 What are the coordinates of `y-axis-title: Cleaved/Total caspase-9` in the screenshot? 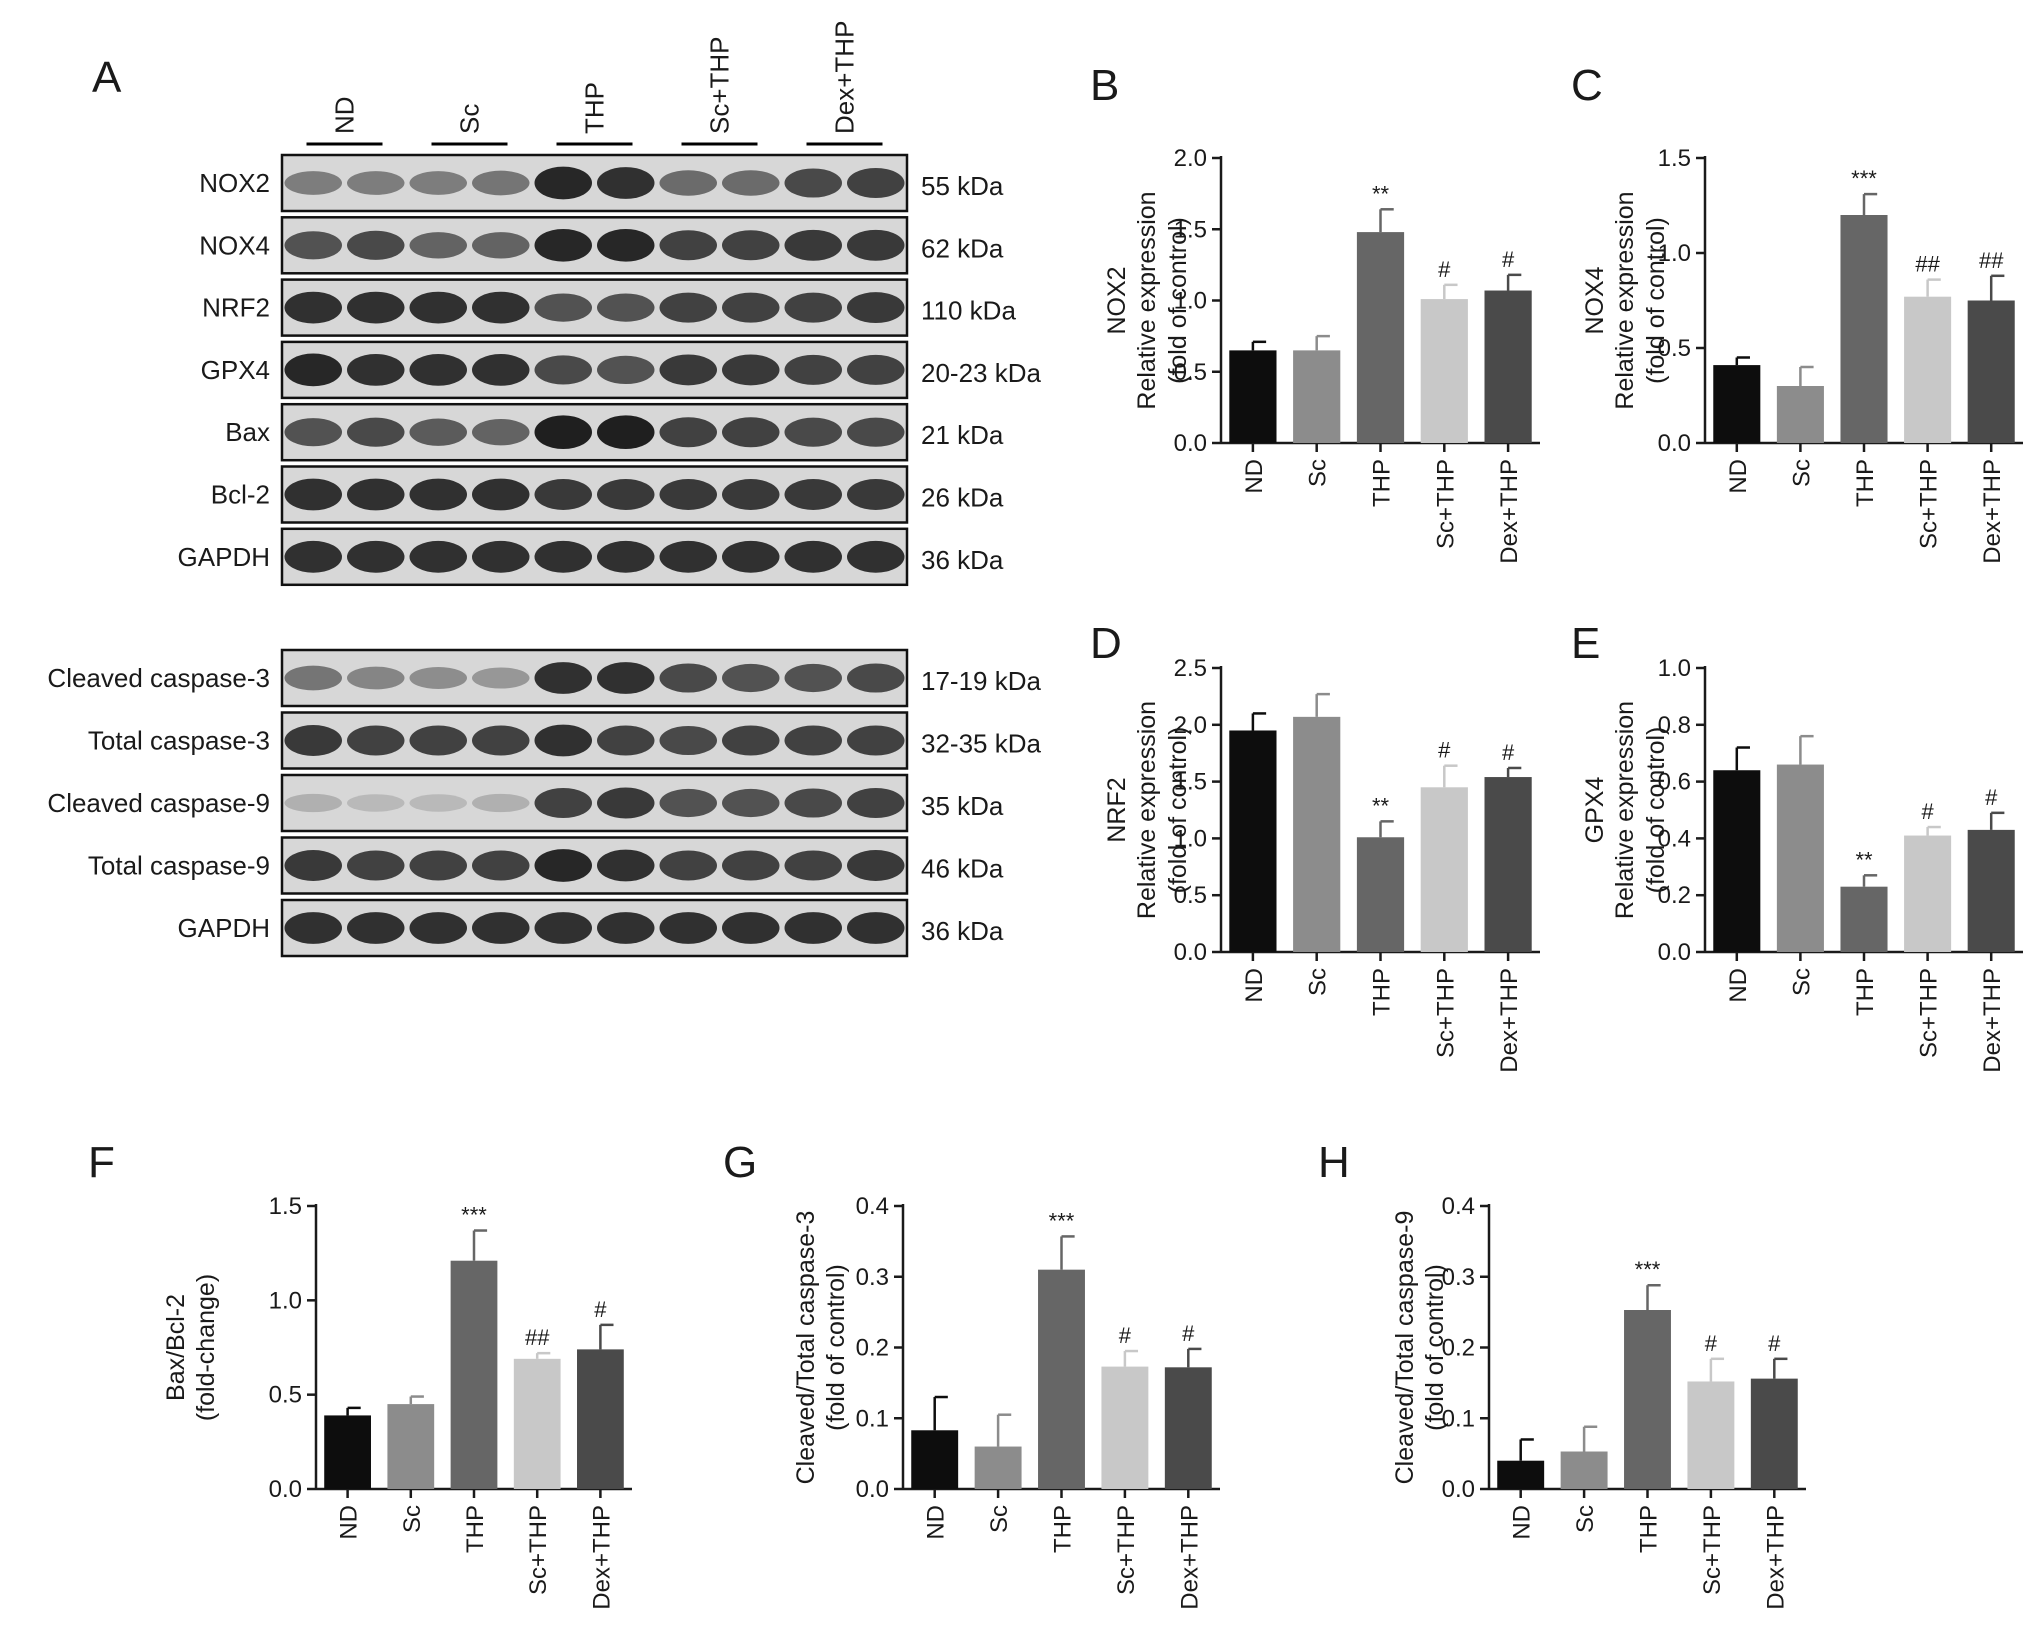 It's located at (1405, 1348).